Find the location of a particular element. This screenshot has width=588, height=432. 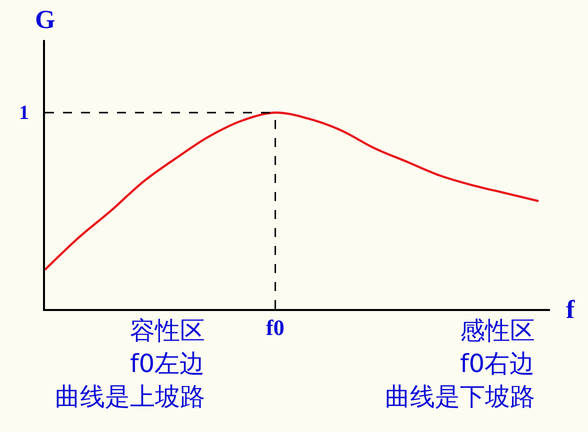

x-axis-title: f is located at coordinates (570, 309).